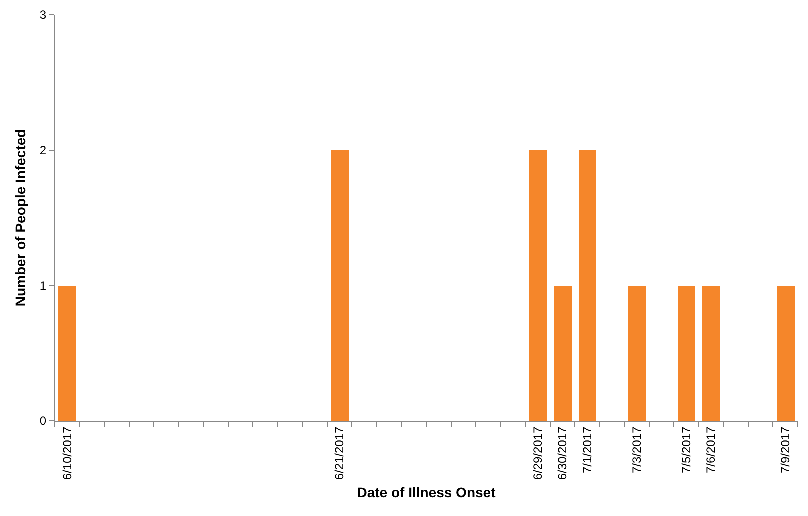 The width and height of the screenshot is (808, 516). What do you see at coordinates (426, 492) in the screenshot?
I see `x-axis-title: Date of Illness Onset` at bounding box center [426, 492].